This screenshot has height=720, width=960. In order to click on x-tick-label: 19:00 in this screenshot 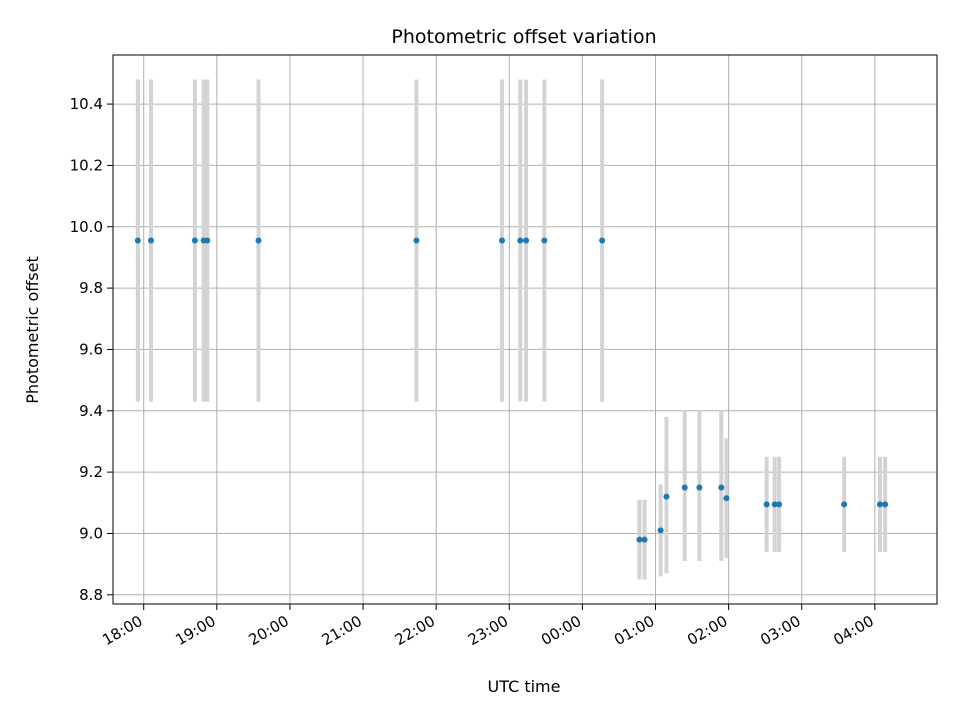, I will do `click(195, 630)`.